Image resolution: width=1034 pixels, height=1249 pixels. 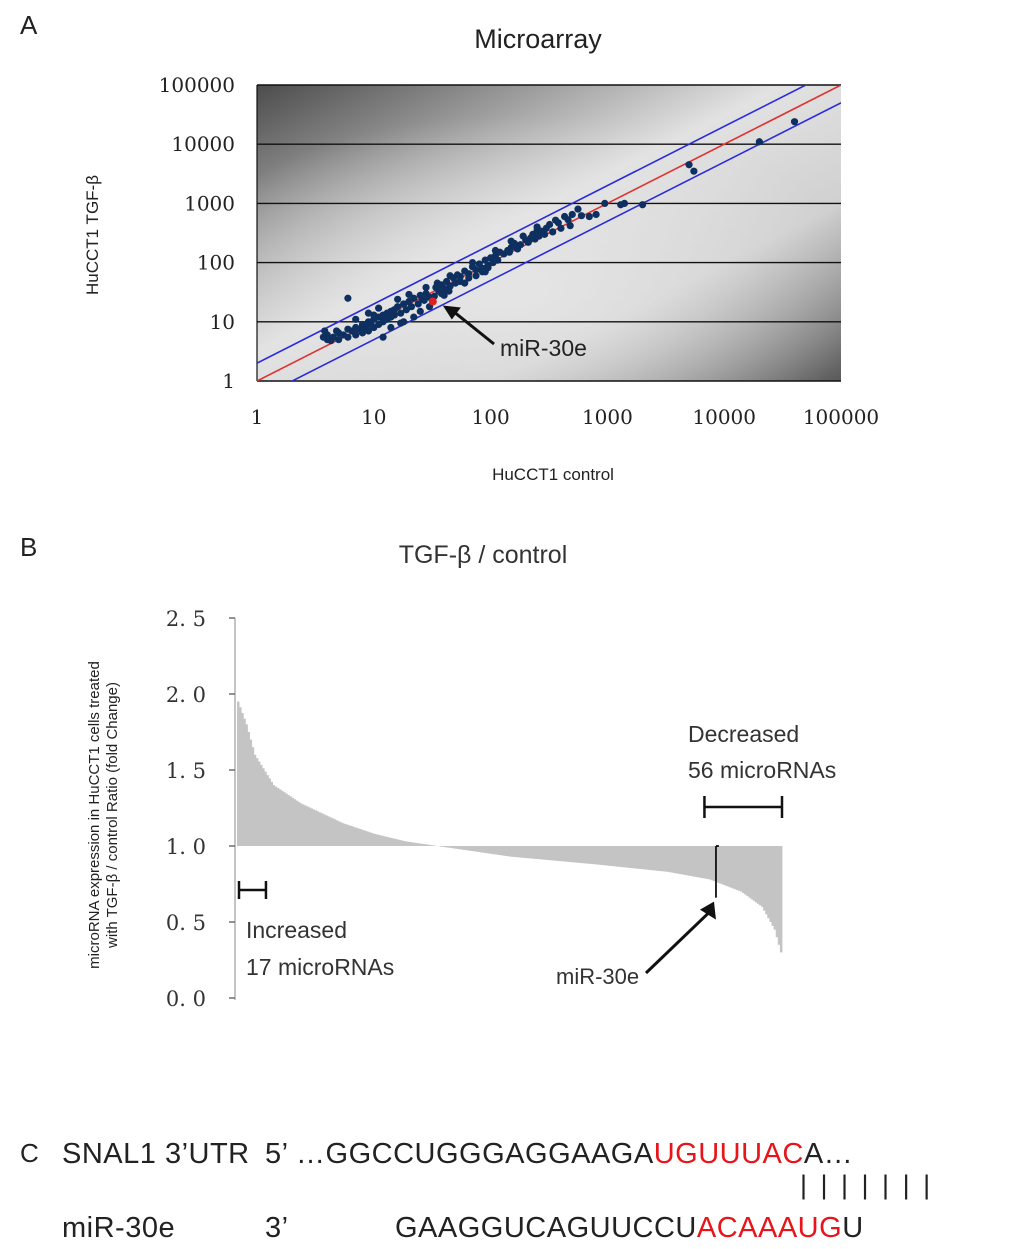 I want to click on snai1-seed: UGUUUAC, so click(x=728, y=1154).